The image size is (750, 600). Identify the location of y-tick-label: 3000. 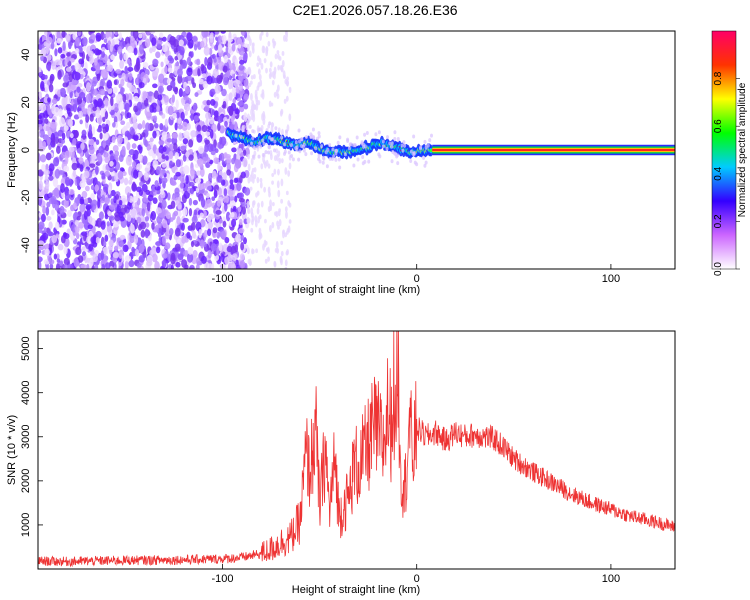
(26, 437).